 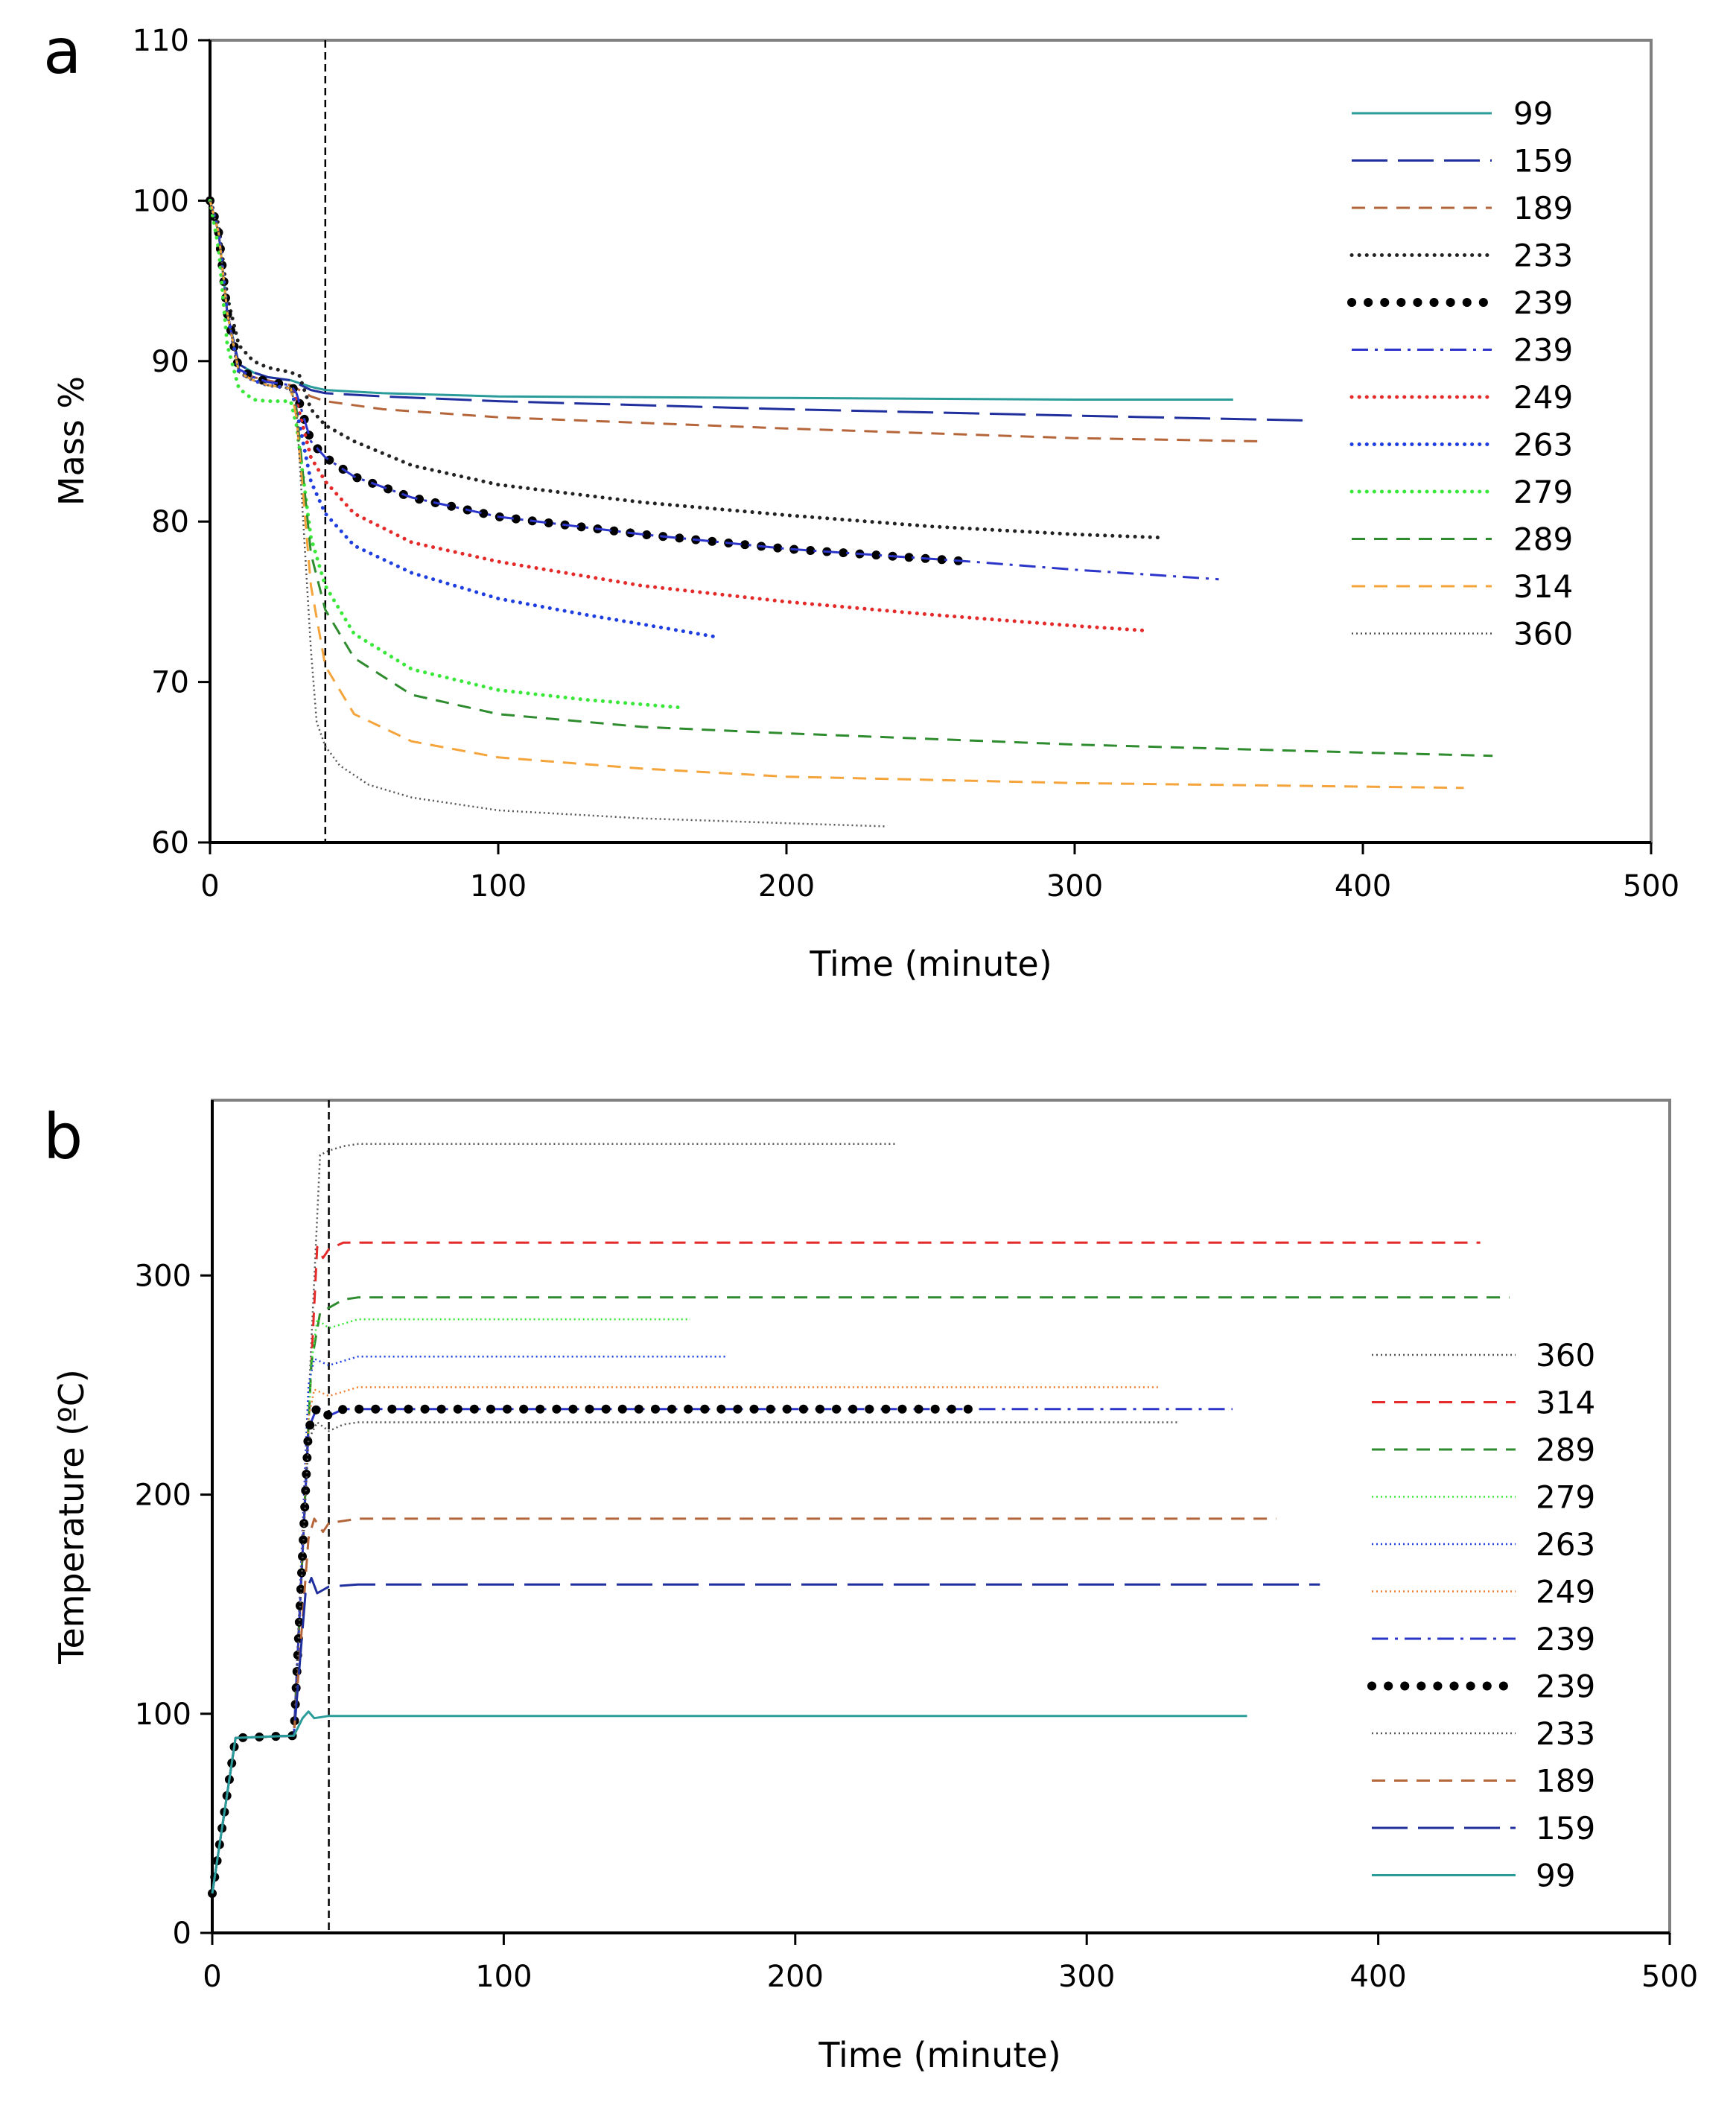 I want to click on y-tick-label: 300, so click(x=163, y=1276).